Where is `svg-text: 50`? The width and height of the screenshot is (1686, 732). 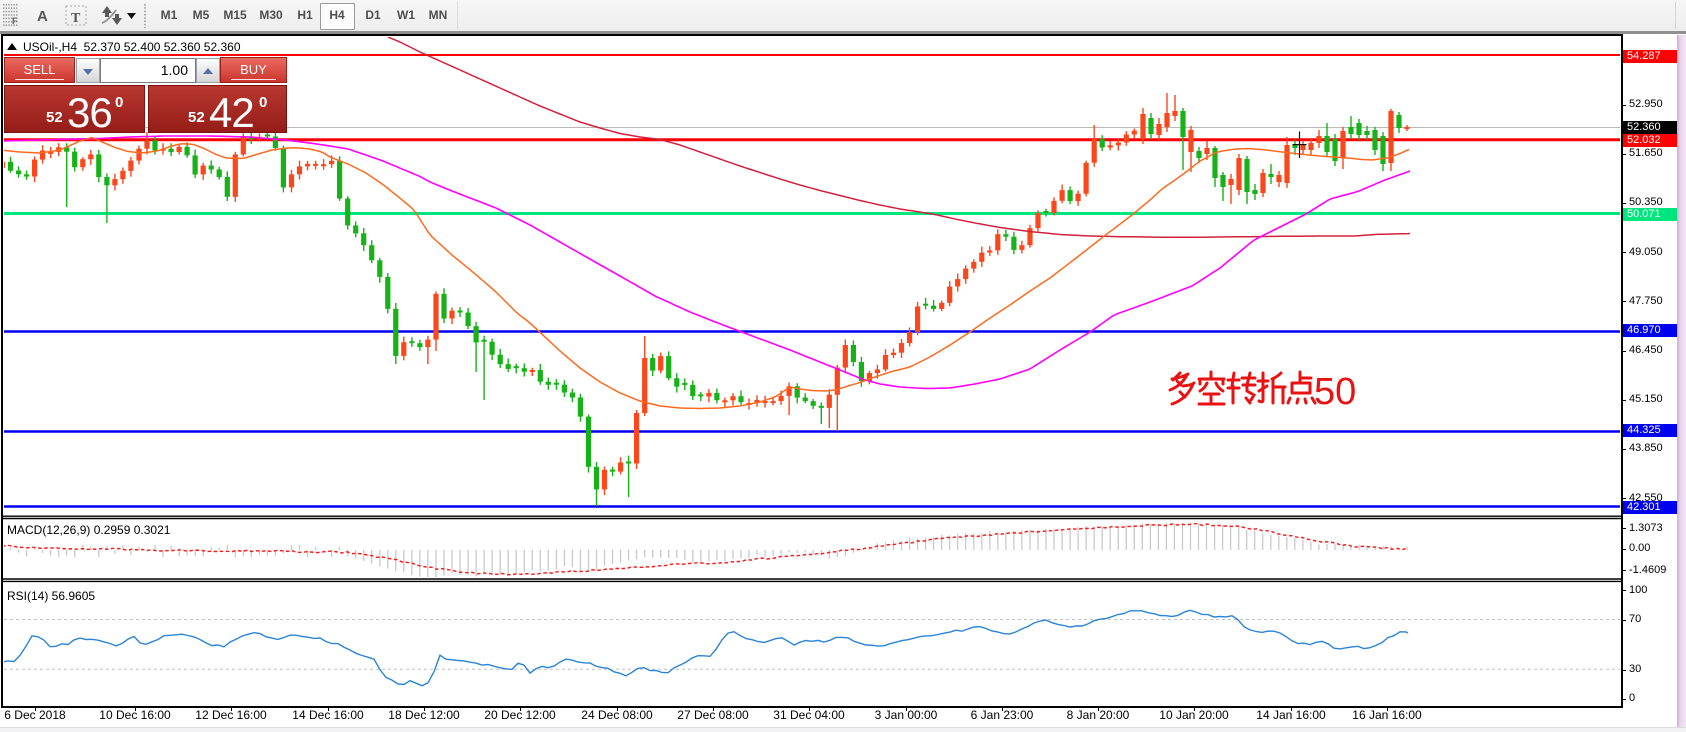
svg-text: 50 is located at coordinates (1335, 392).